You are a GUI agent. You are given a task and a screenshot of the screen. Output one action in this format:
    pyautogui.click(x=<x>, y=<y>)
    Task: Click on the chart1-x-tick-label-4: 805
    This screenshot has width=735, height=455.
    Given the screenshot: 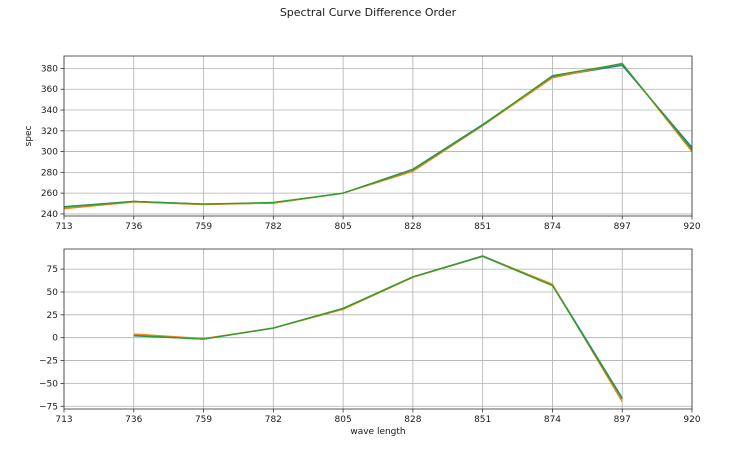 What is the action you would take?
    pyautogui.click(x=343, y=420)
    